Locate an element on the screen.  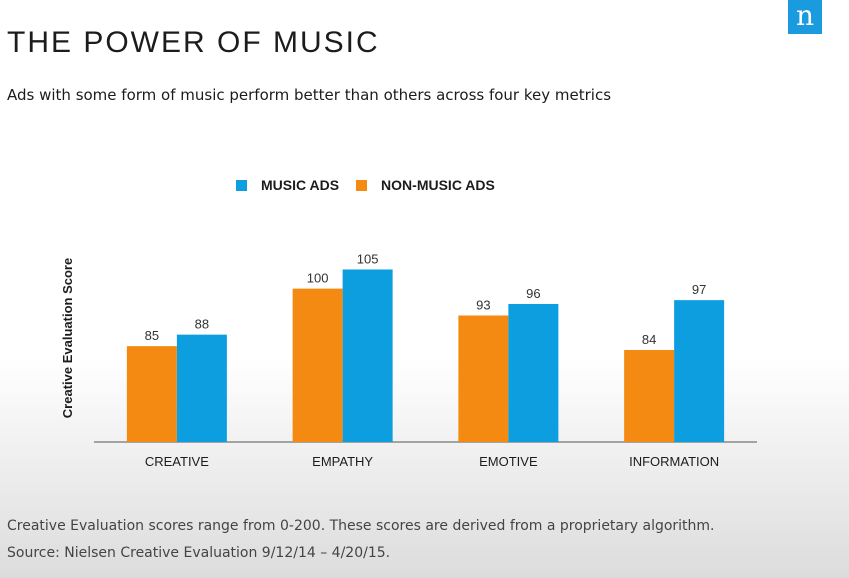
bar-music-information is located at coordinates (699, 371).